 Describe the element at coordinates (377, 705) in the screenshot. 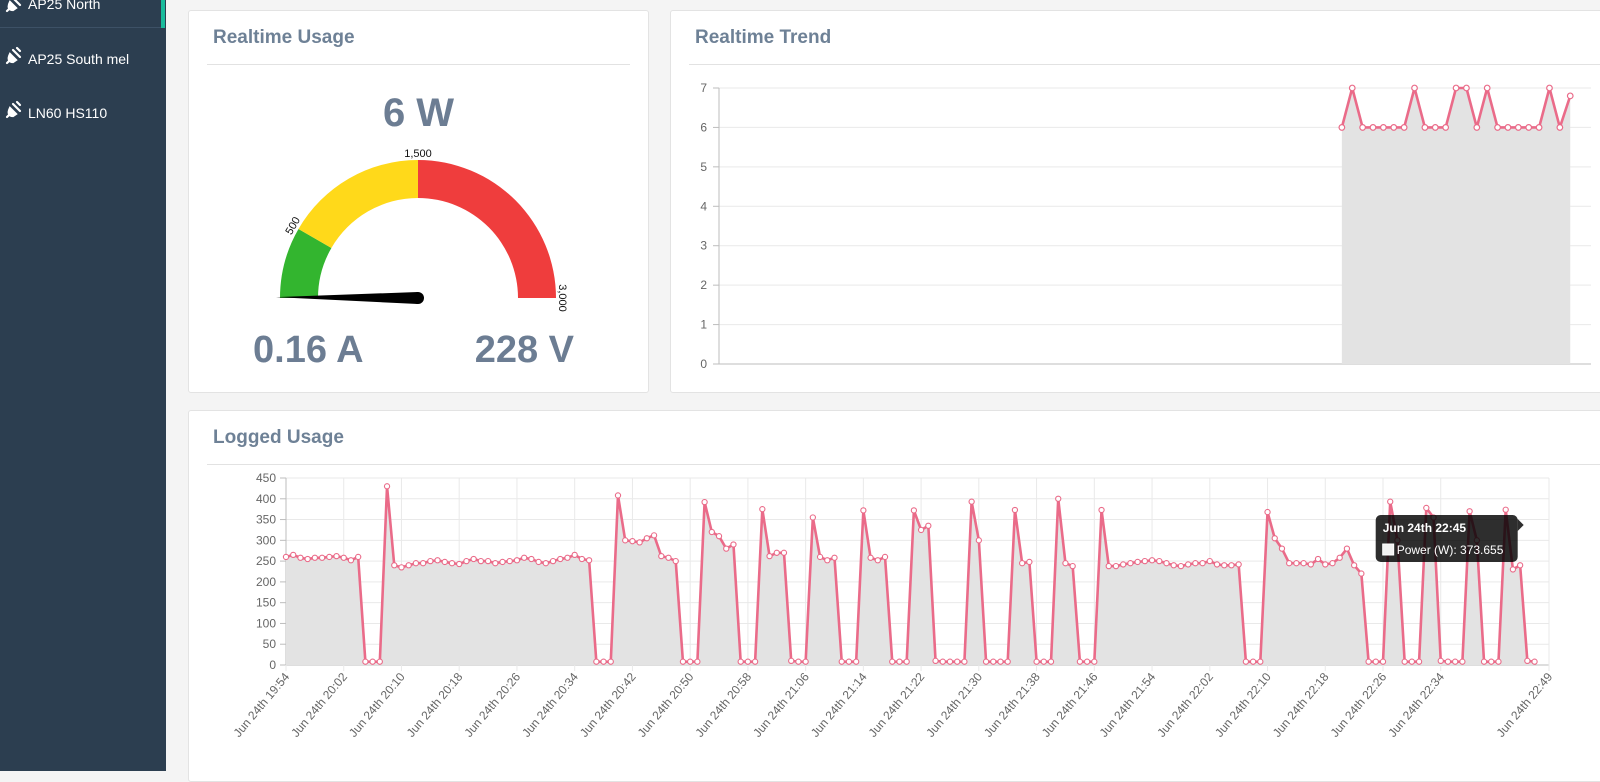

I see `x-tick-label: Jun 24th 20:10` at that location.